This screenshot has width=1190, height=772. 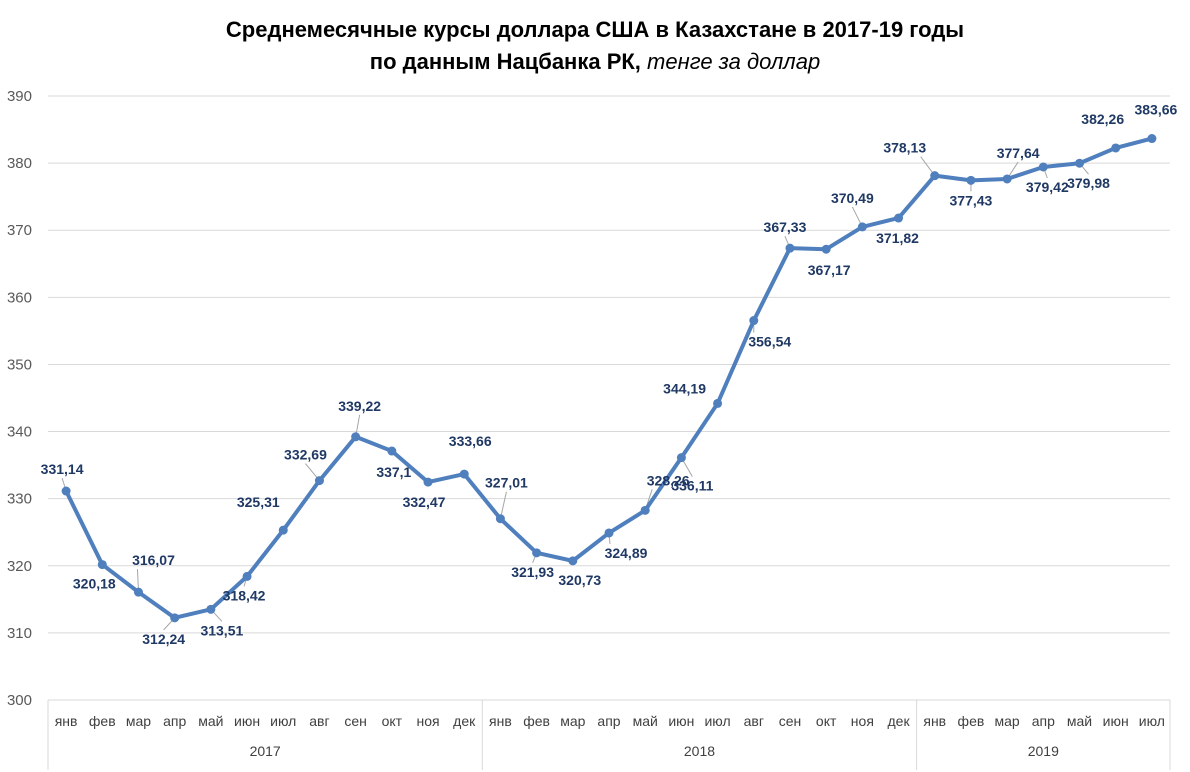 I want to click on data-label: 327,01, so click(x=506, y=483).